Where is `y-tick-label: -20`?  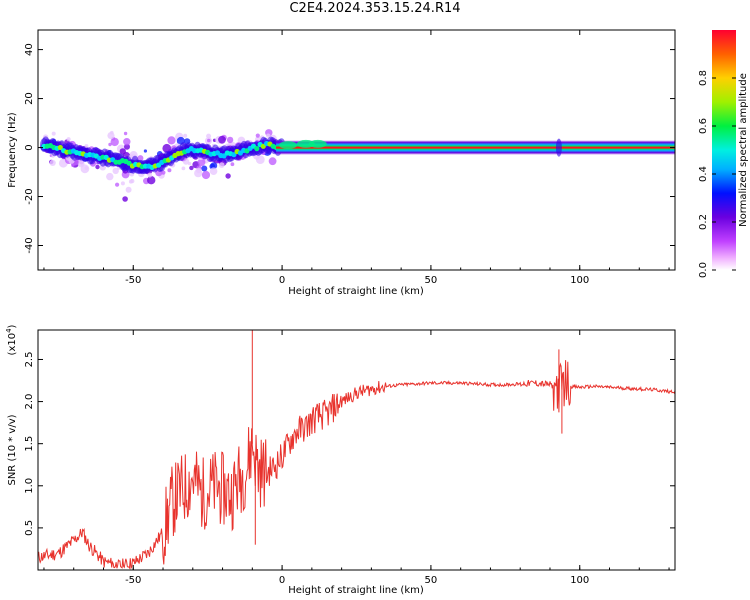
y-tick-label: -20 is located at coordinates (29, 196).